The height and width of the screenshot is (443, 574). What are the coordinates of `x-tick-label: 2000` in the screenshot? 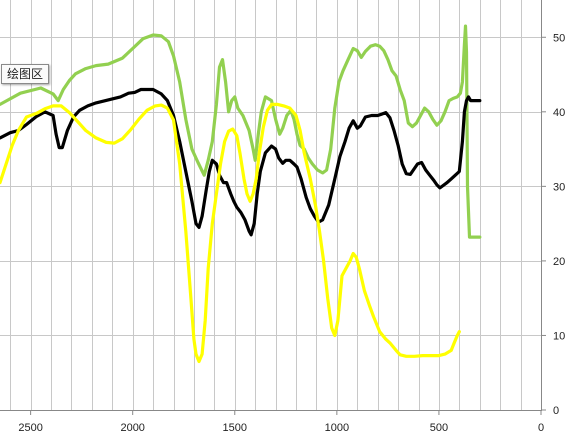 It's located at (132, 428).